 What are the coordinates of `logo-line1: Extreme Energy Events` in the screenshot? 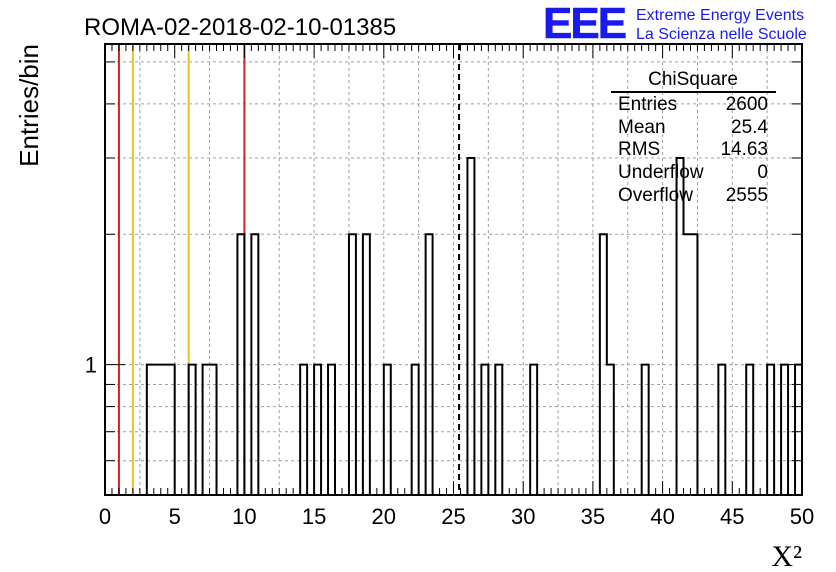 It's located at (720, 15).